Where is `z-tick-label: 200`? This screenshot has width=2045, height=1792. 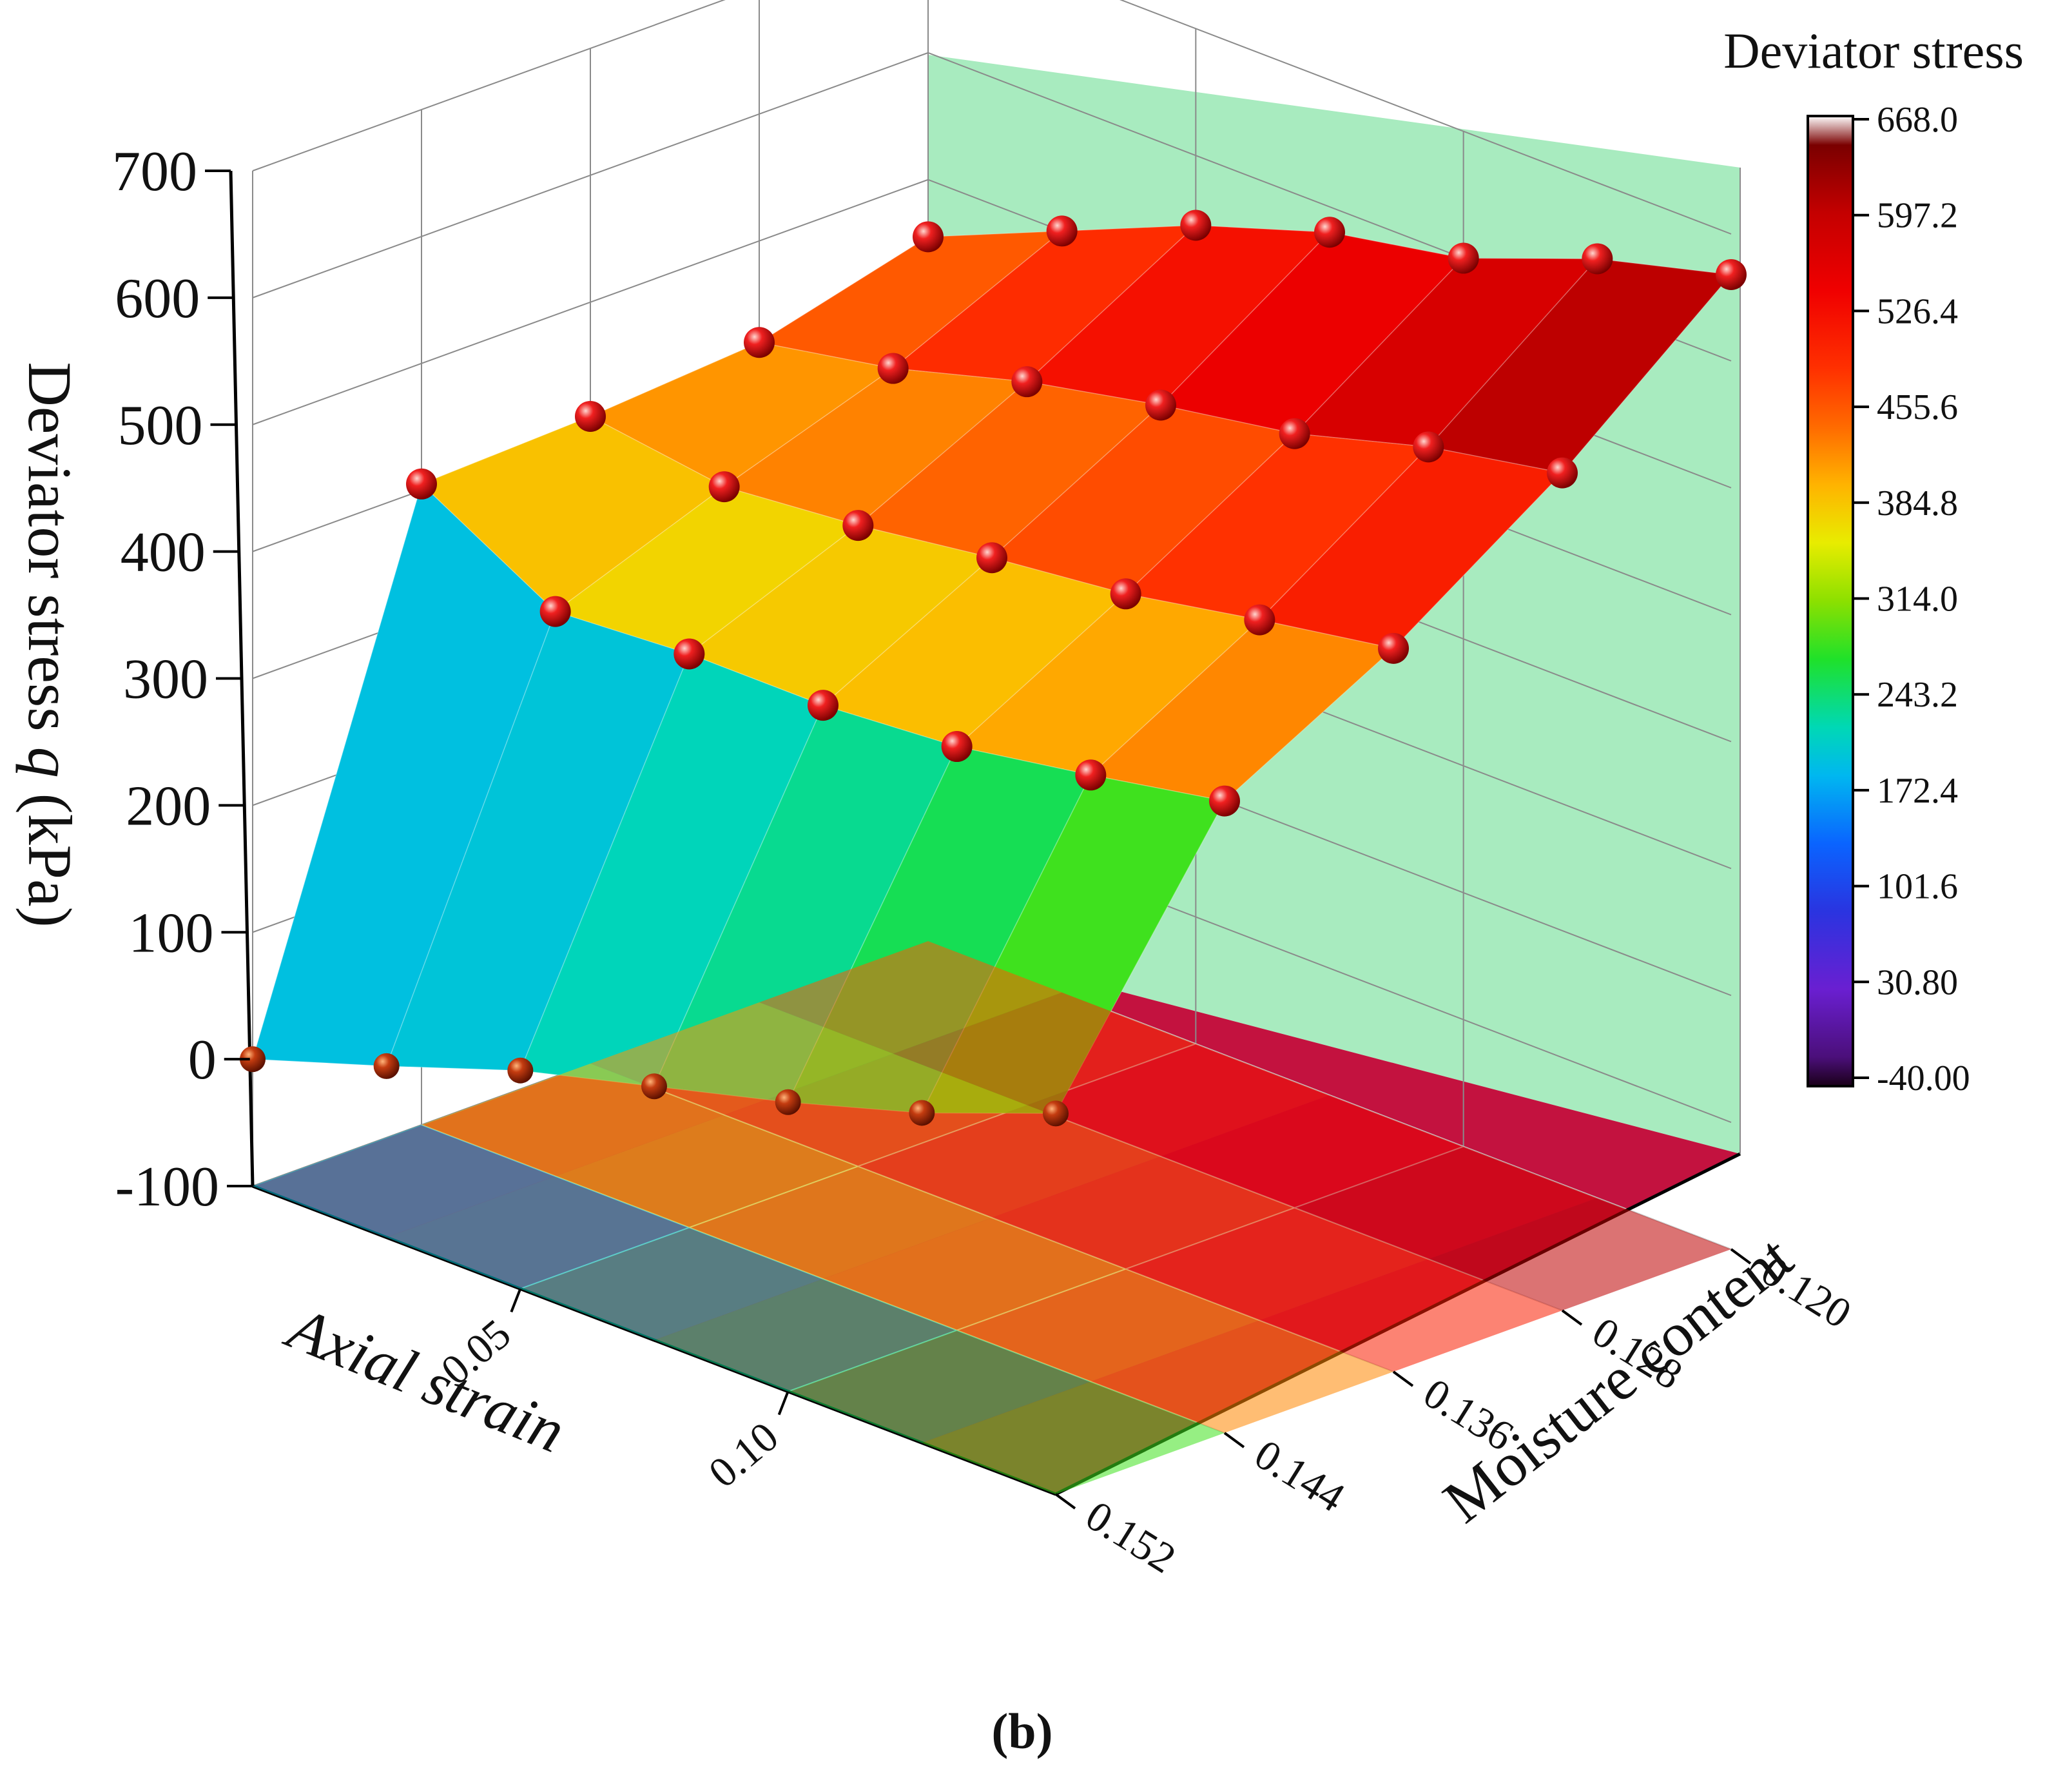
z-tick-label: 200 is located at coordinates (168, 806).